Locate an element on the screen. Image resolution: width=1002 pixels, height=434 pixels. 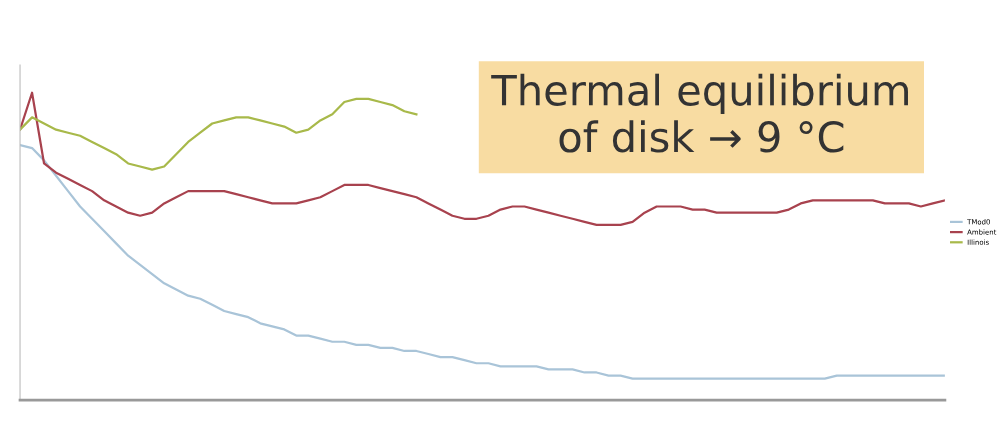
annotation: Thermal equilibrium of disk → 9 °C is located at coordinates (699, 113).